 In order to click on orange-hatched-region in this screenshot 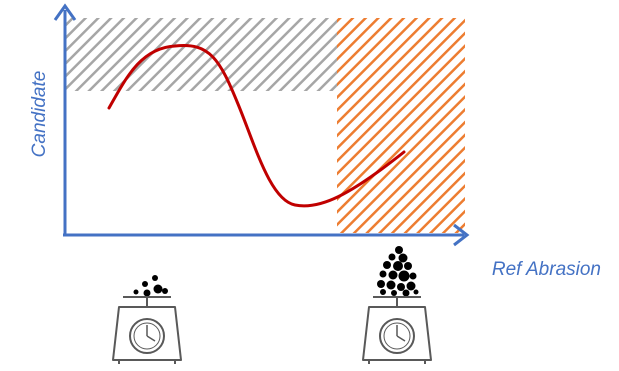, I will do `click(401, 125)`.